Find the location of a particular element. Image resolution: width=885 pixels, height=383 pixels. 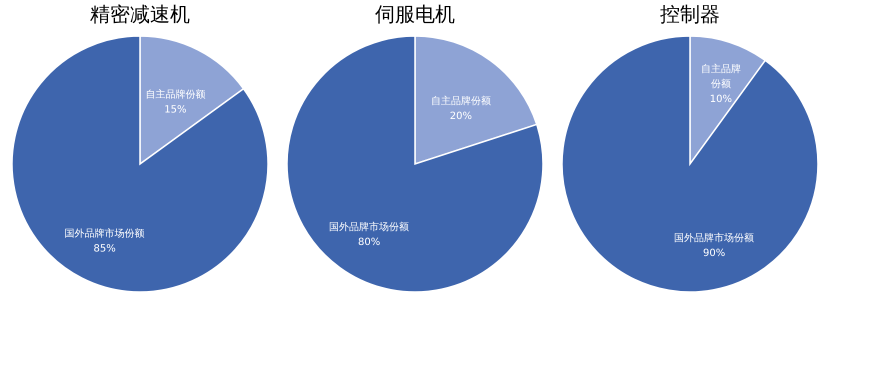

data-label: 90% is located at coordinates (714, 254).